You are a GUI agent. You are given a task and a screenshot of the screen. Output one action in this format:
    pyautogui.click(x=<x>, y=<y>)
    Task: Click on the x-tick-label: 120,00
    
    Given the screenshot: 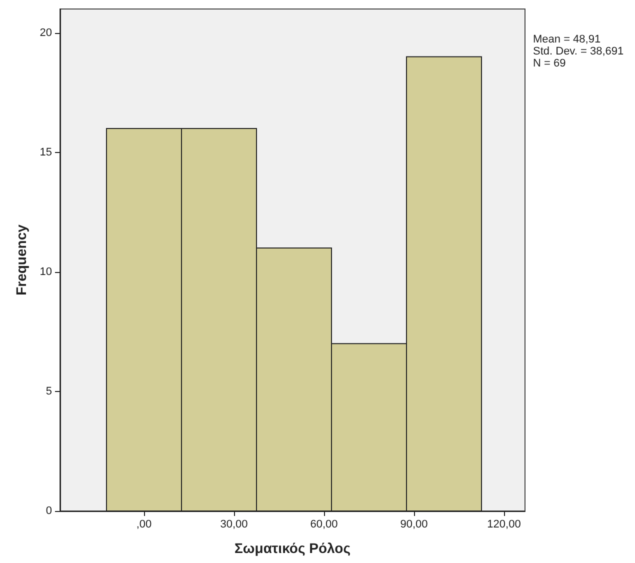 What is the action you would take?
    pyautogui.click(x=504, y=524)
    